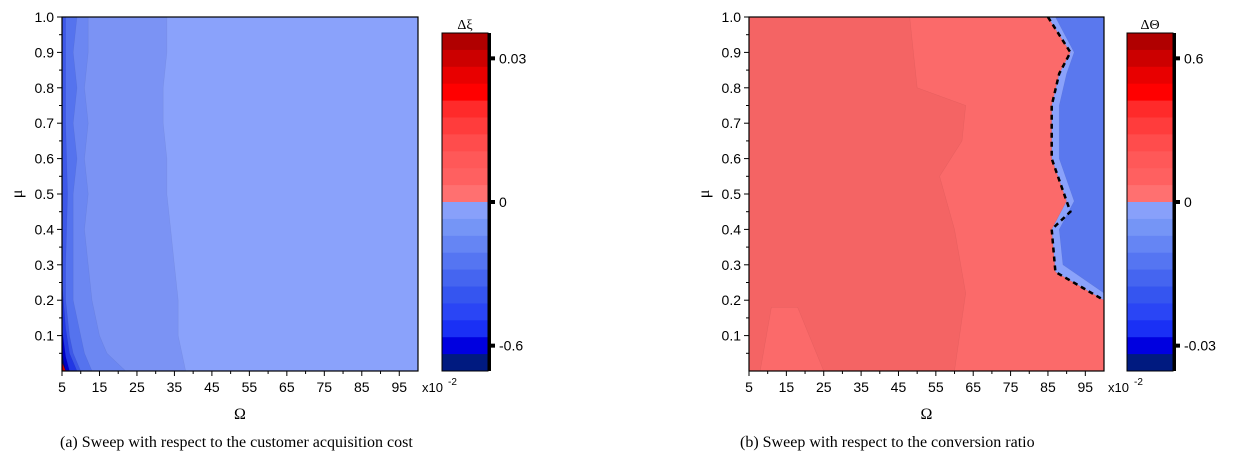 The width and height of the screenshot is (1236, 465). I want to click on y-tick-label: 0.7, so click(732, 123).